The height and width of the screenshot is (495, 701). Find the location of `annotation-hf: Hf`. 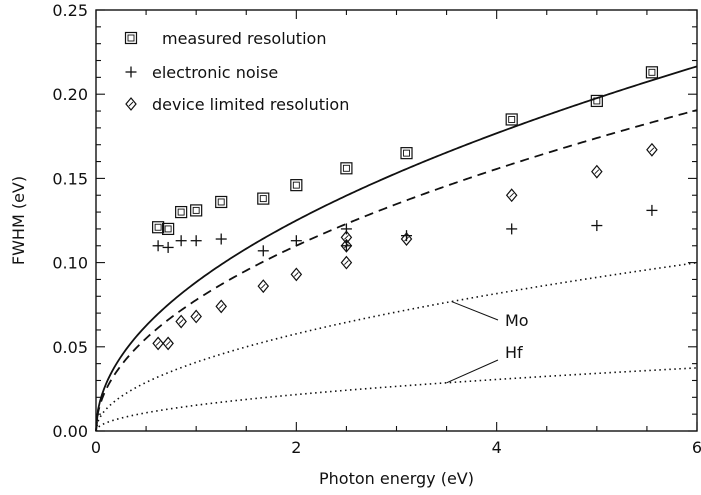

annotation-hf: Hf is located at coordinates (514, 352).